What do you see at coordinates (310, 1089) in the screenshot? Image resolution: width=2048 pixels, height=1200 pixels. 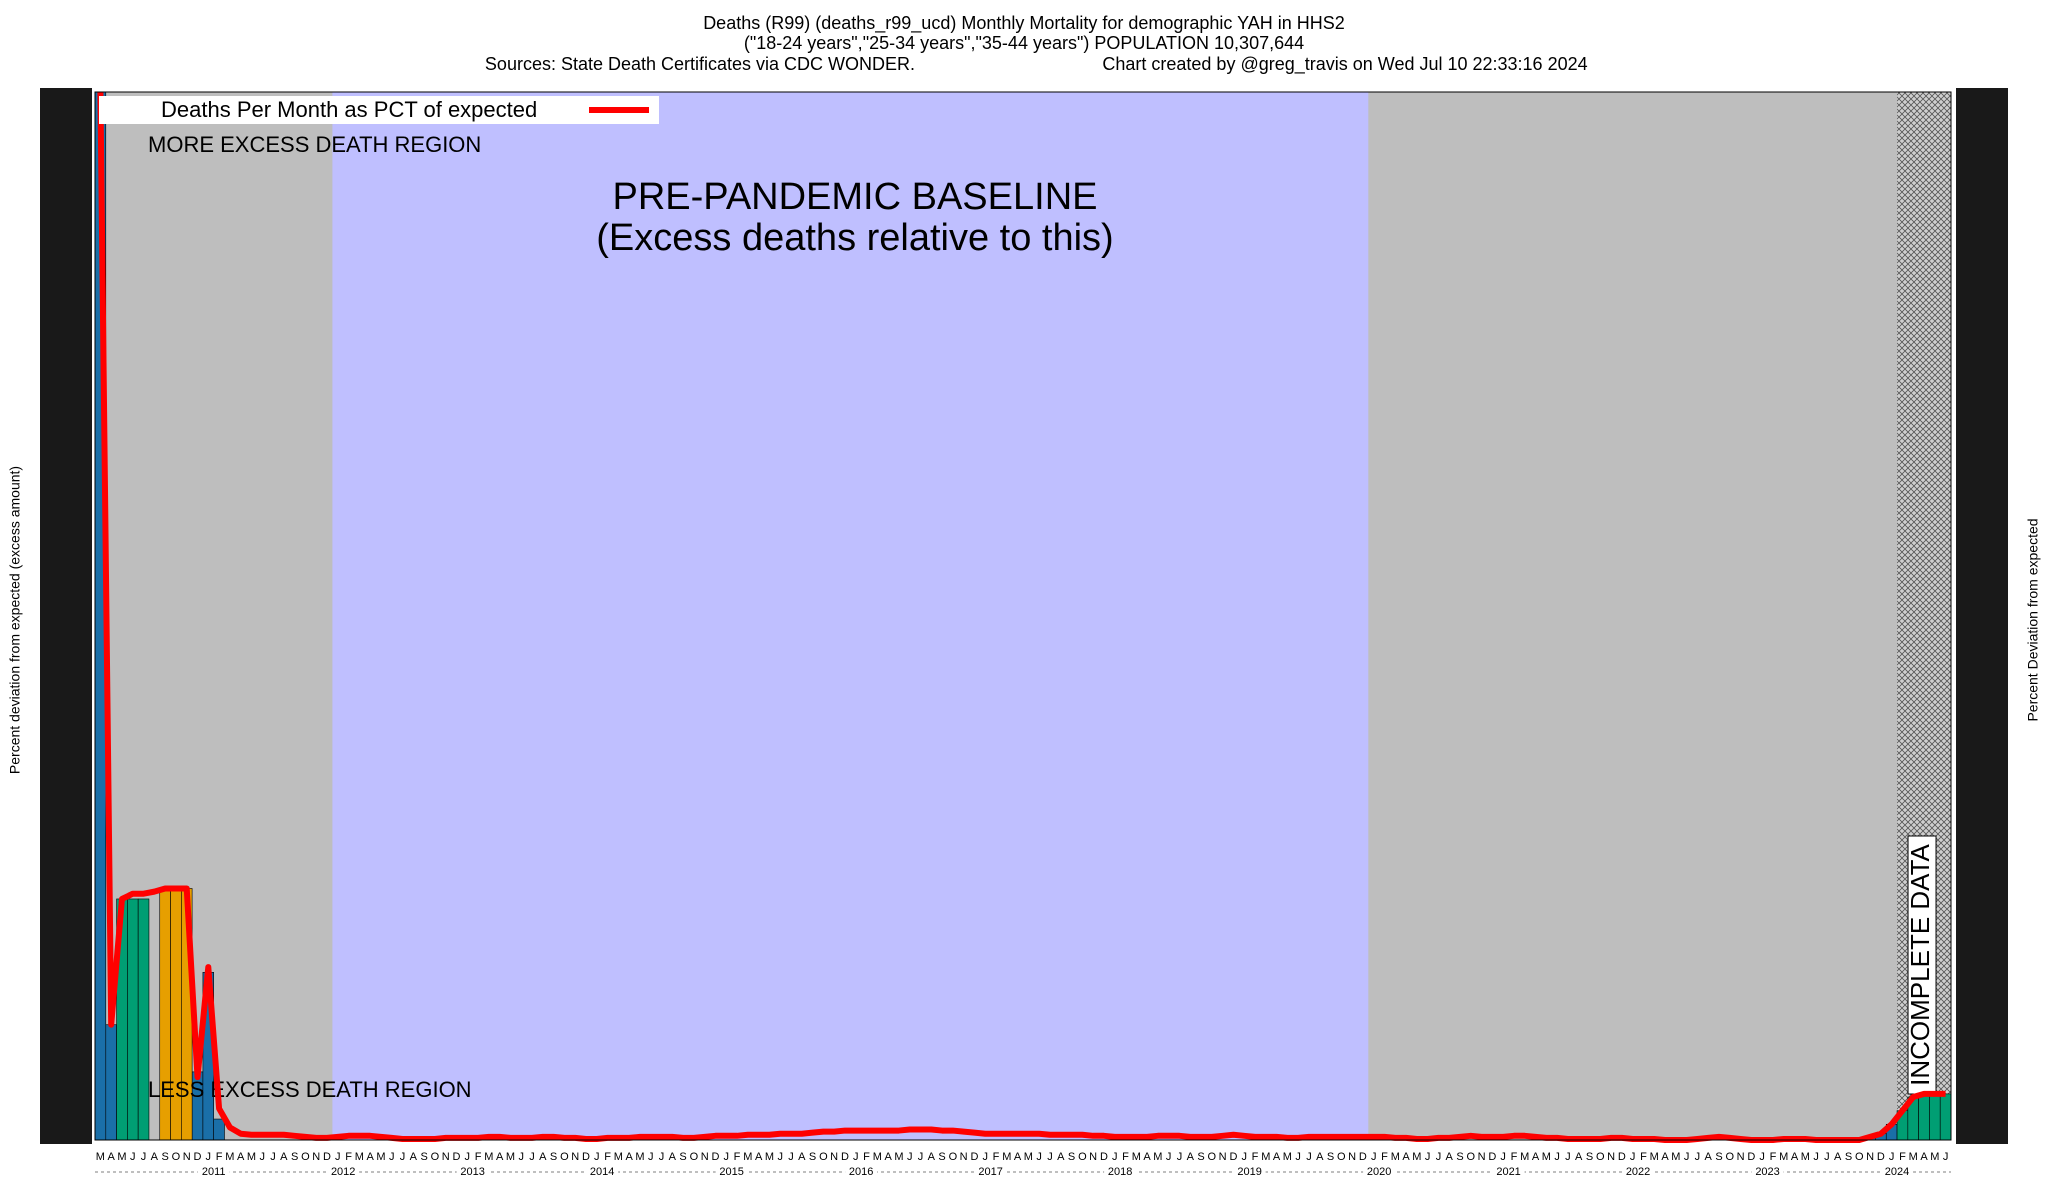 I see `annotation: LESS EXCESS DEATH REGION` at bounding box center [310, 1089].